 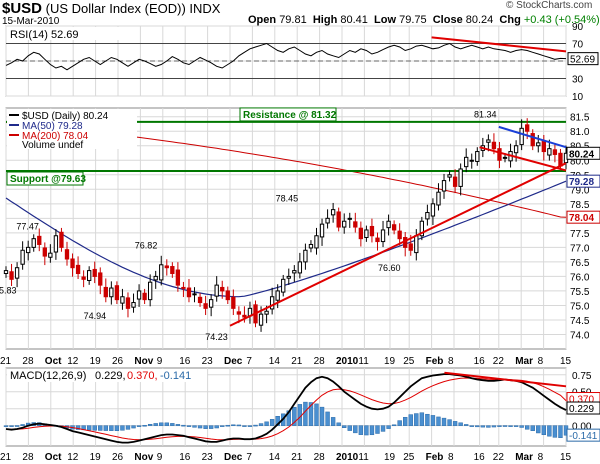 What do you see at coordinates (480, 457) in the screenshot?
I see `macd-x-tick-label: 16` at bounding box center [480, 457].